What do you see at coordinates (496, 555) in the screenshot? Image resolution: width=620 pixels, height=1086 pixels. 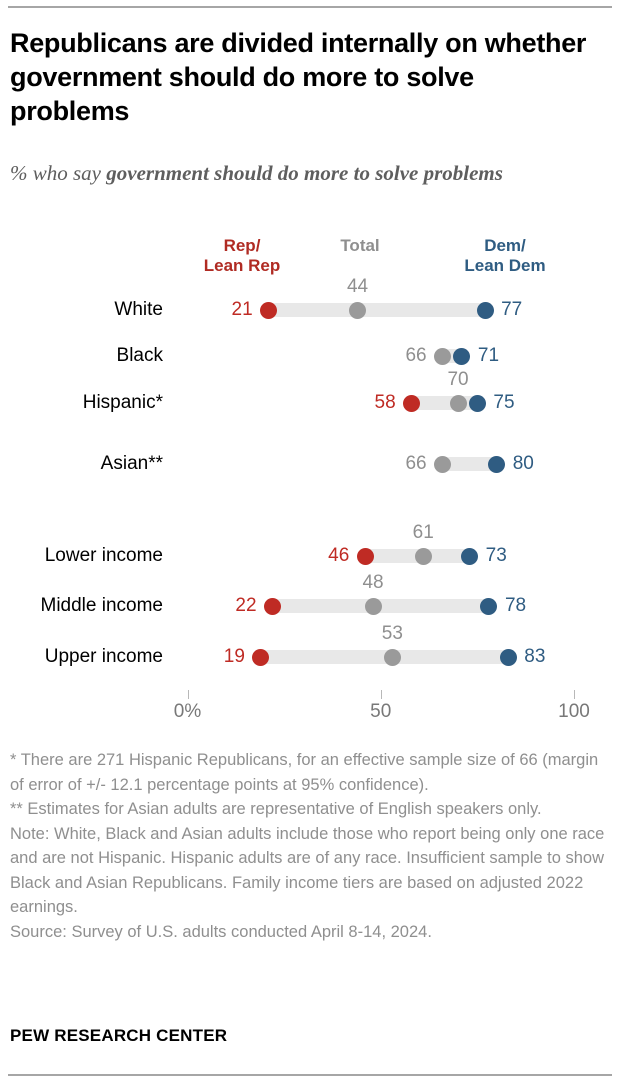 I see `dem-value-label: 73` at bounding box center [496, 555].